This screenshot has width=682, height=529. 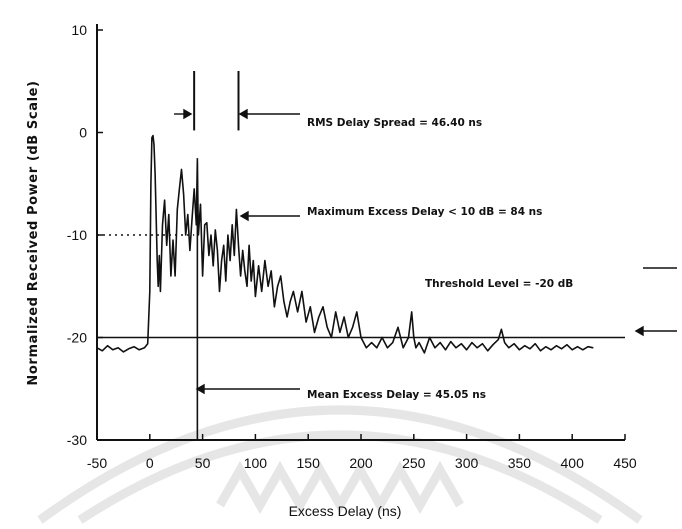 What do you see at coordinates (33, 232) in the screenshot?
I see `y-axis-label: Normalized Received Power (dB Scale)` at bounding box center [33, 232].